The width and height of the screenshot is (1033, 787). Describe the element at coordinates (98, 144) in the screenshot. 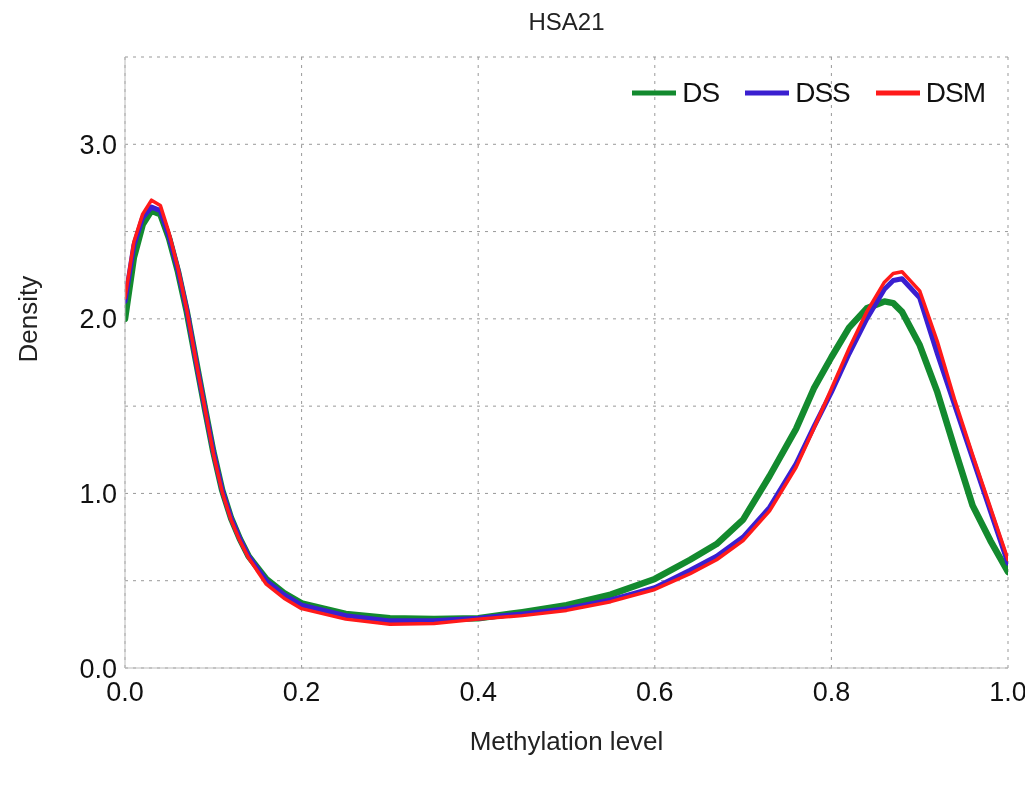

I see `y-tick-label: 3.0` at that location.